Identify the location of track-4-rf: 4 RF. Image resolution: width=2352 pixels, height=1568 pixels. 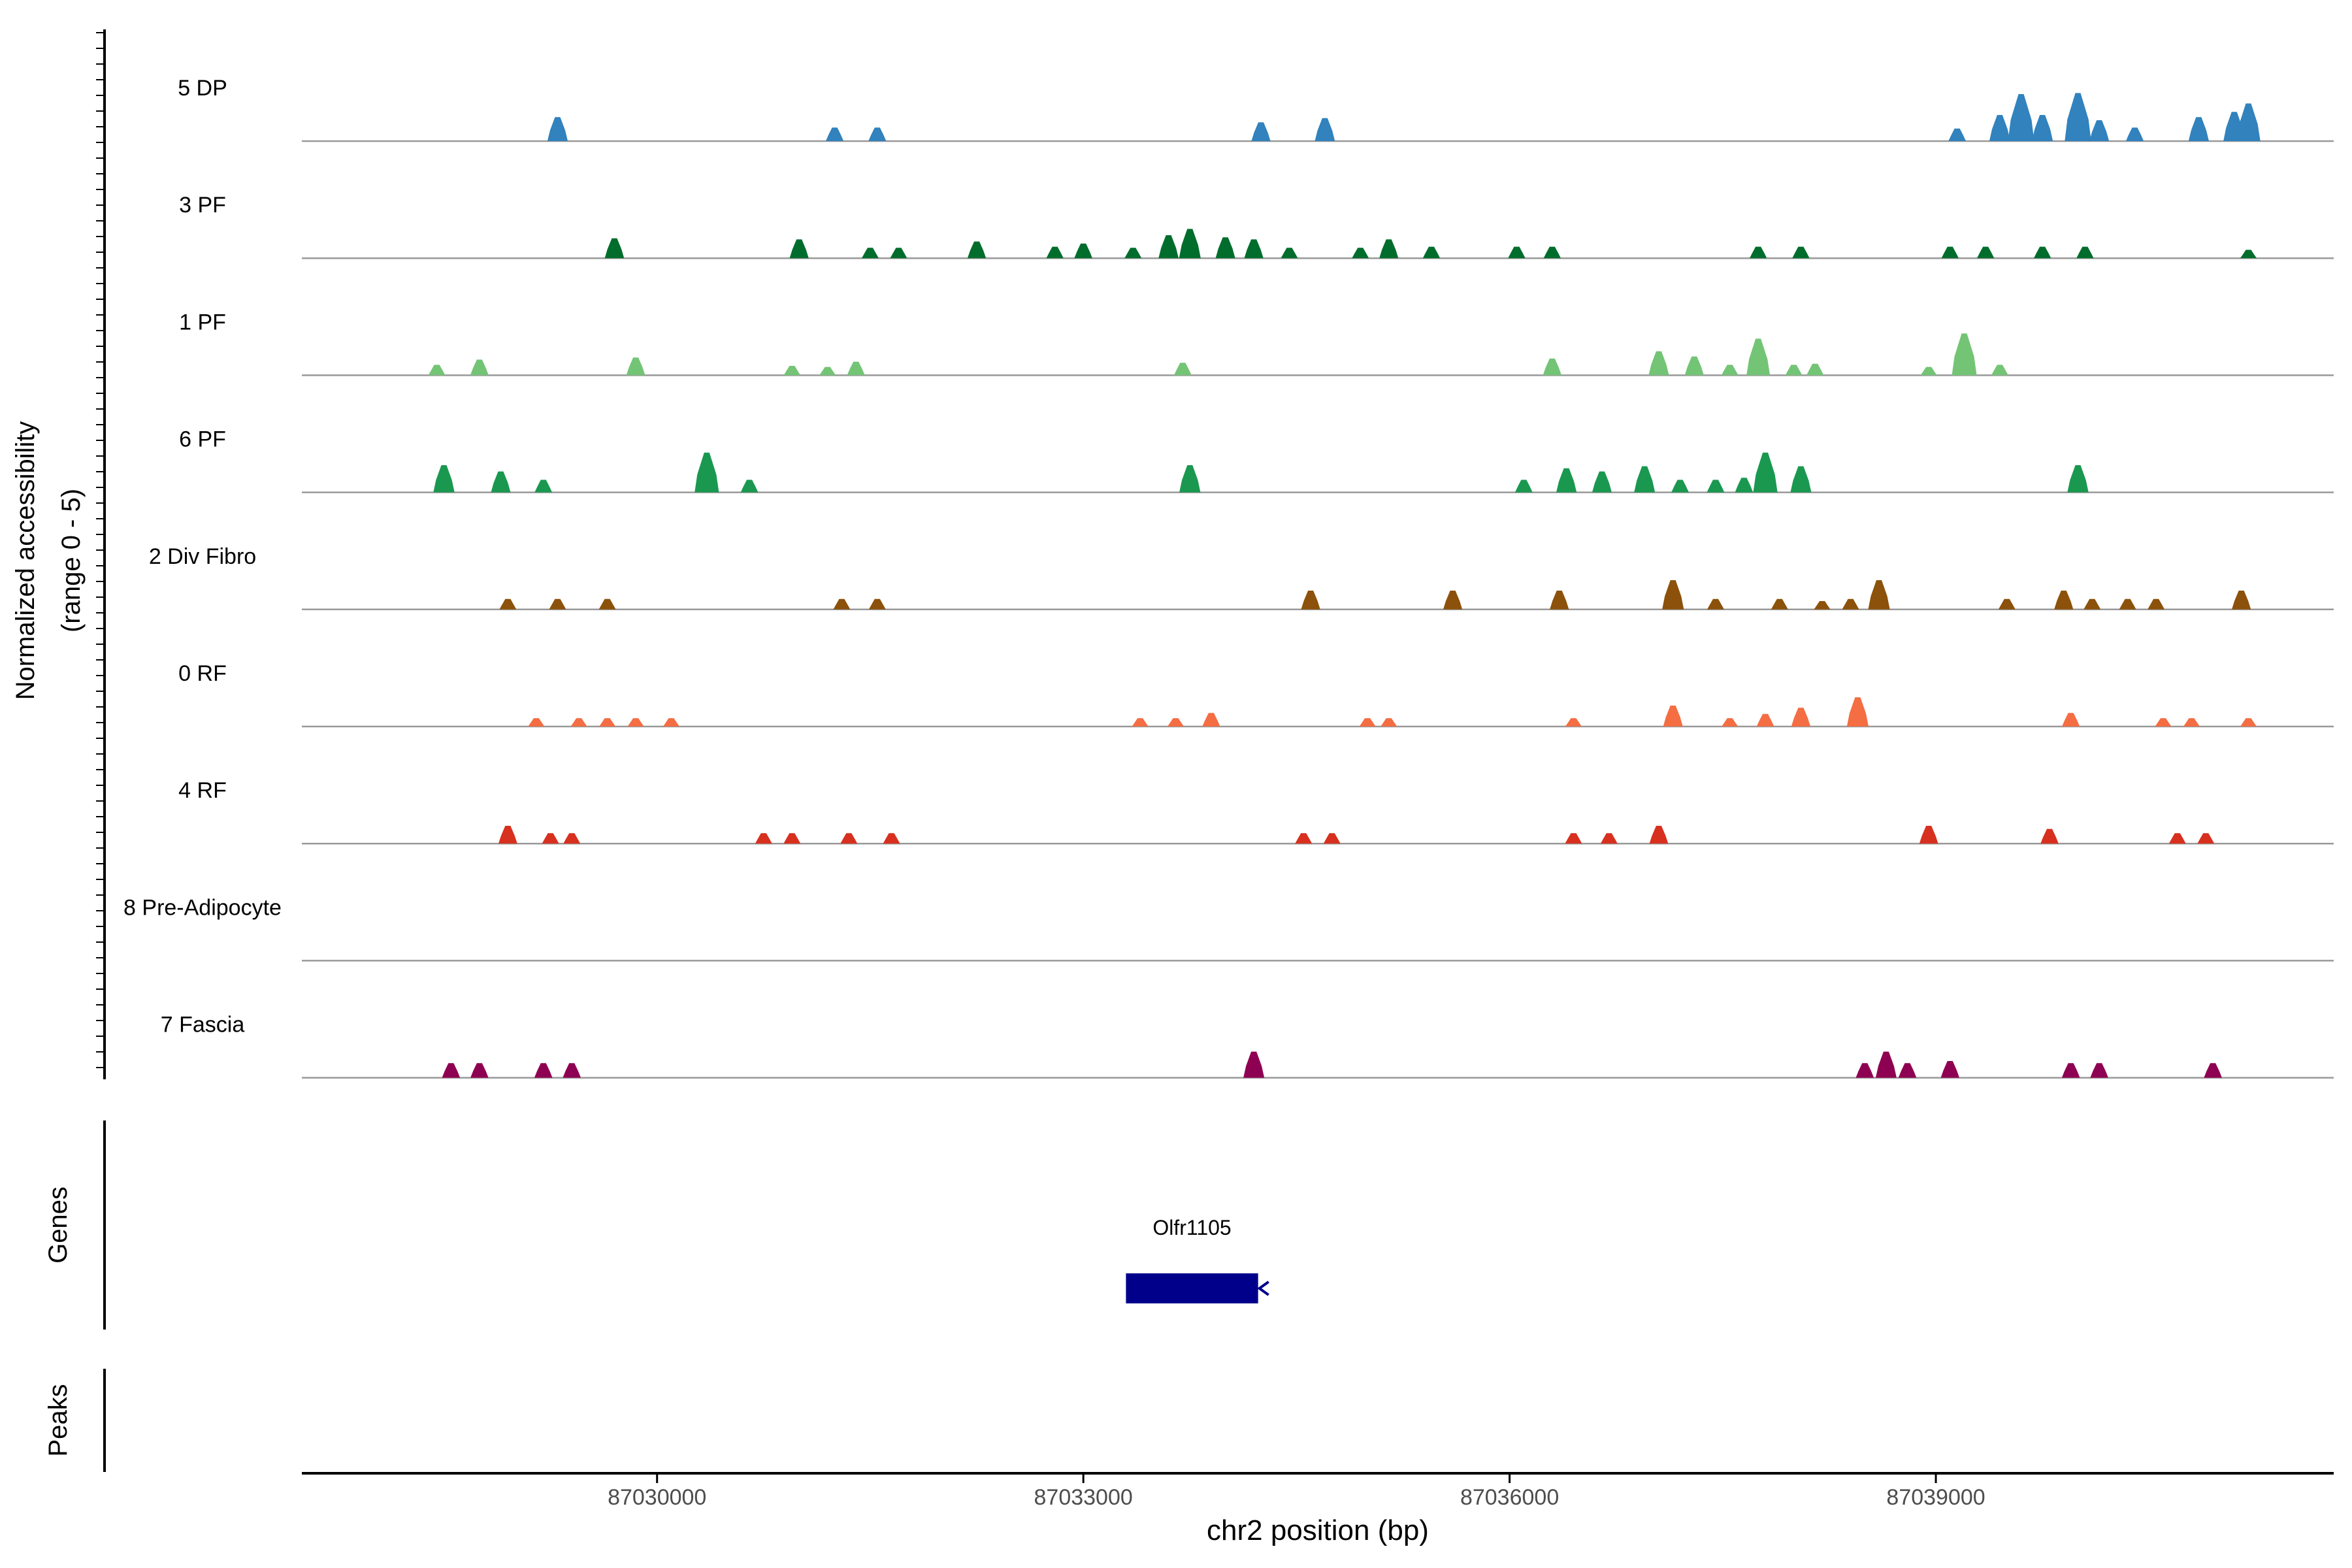
(1256, 811).